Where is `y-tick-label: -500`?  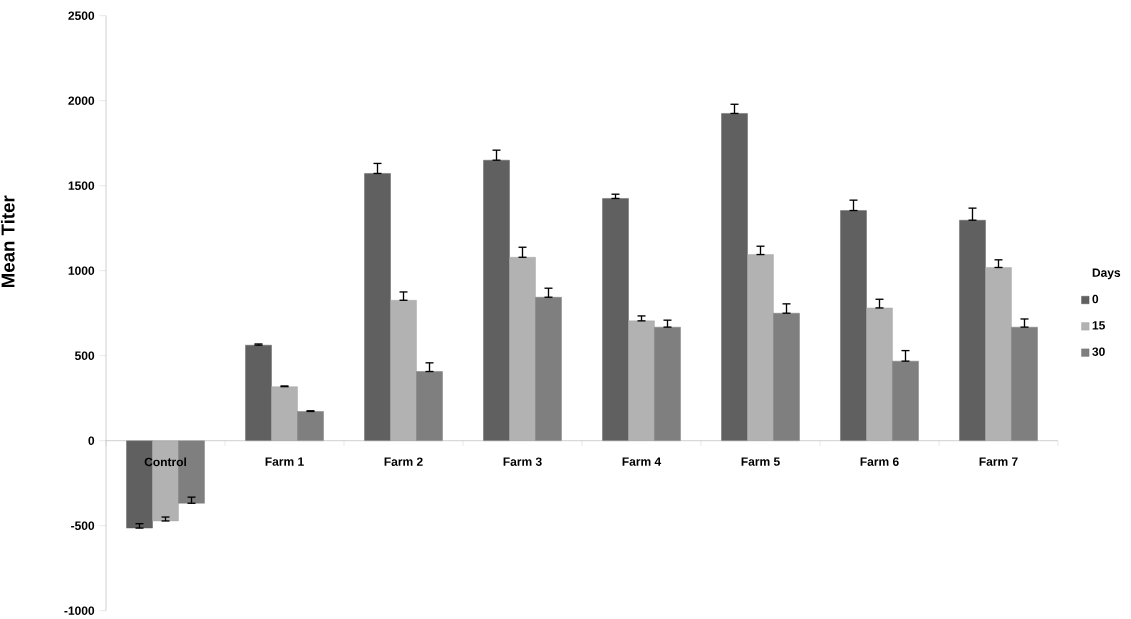 y-tick-label: -500 is located at coordinates (83, 525).